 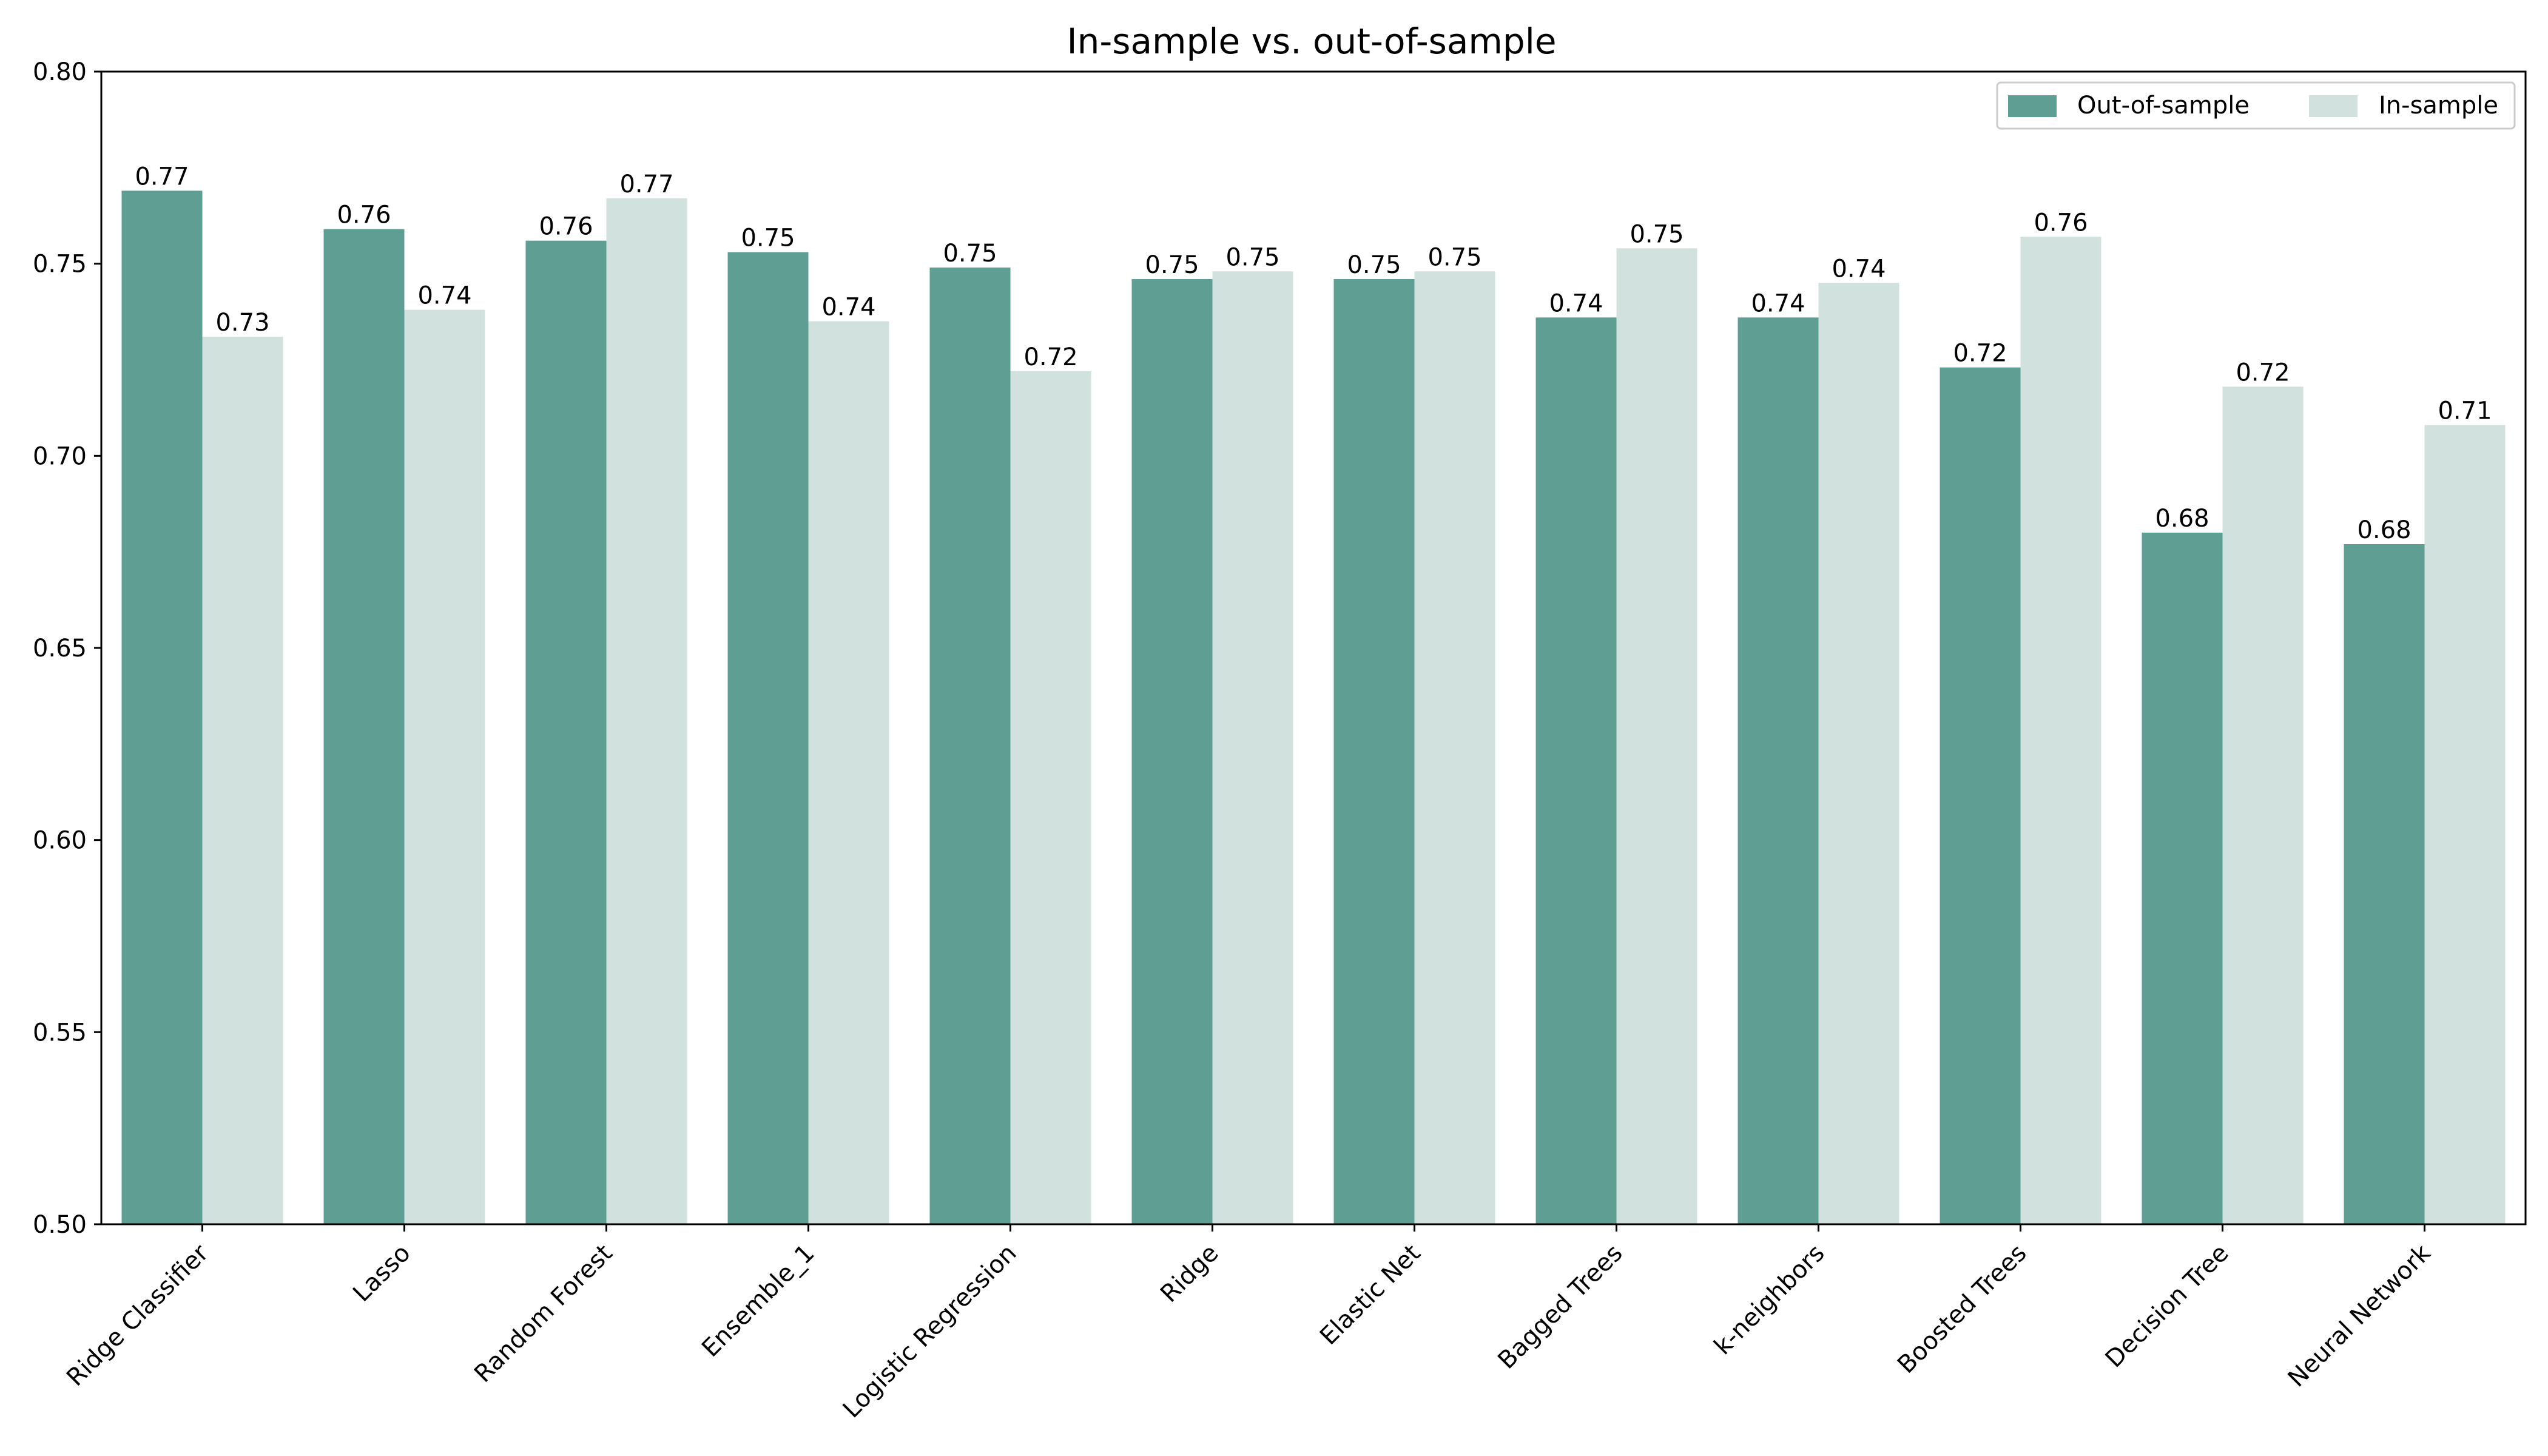 I want to click on y-tick-label: 0.60, so click(x=60, y=841).